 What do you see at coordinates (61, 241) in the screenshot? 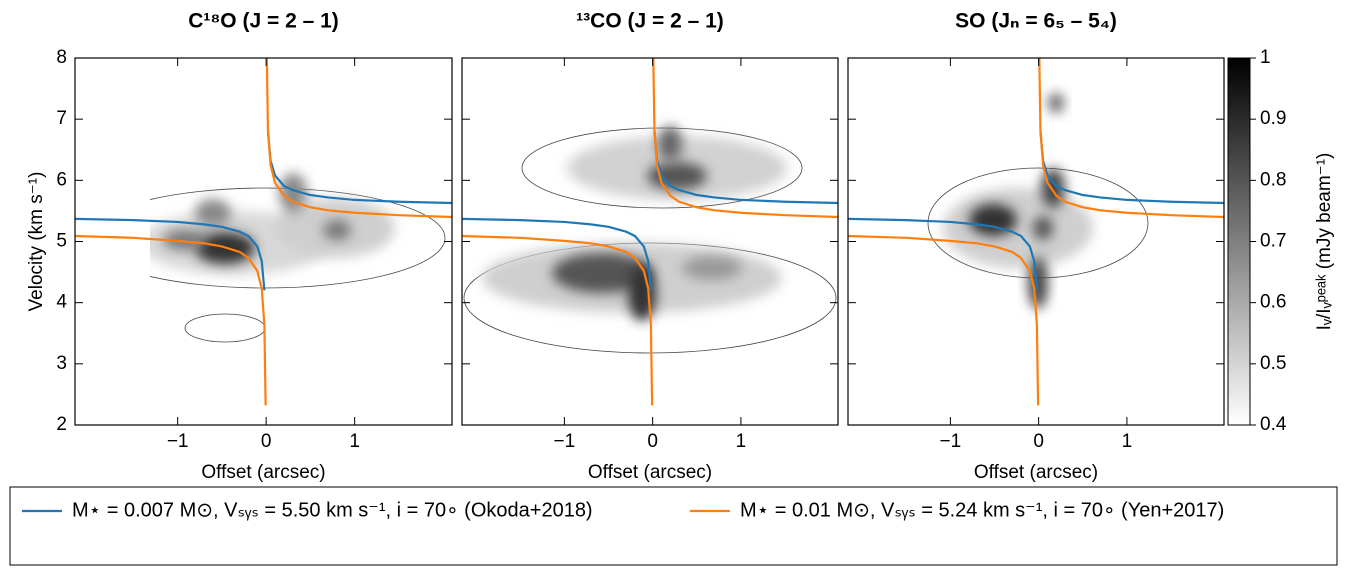
I see `y-tick-label: 5` at bounding box center [61, 241].